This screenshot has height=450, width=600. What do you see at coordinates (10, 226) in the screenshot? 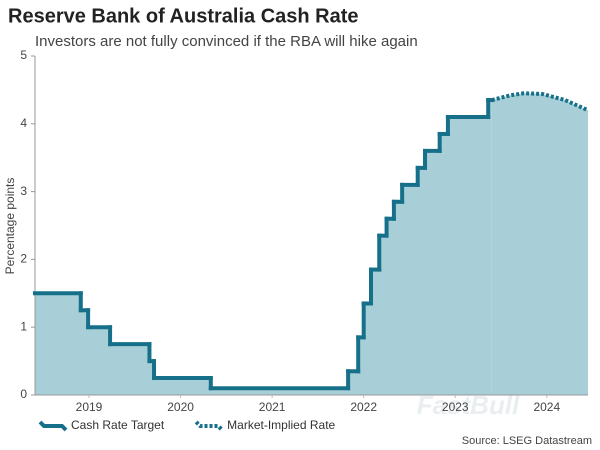
I see `y-axis-label: Percentage points` at bounding box center [10, 226].